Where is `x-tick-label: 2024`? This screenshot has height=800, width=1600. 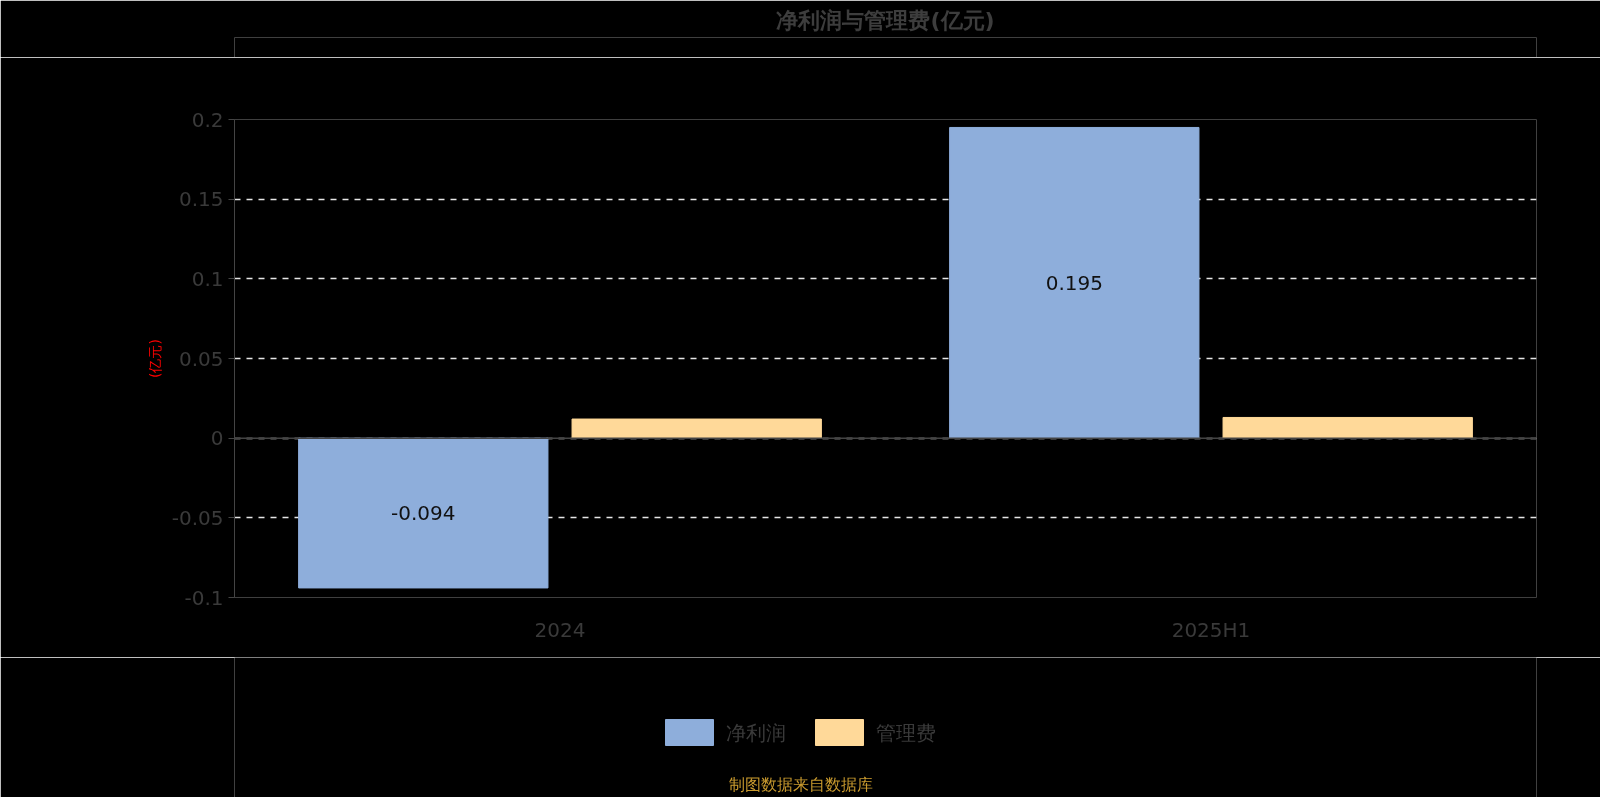
x-tick-label: 2024 is located at coordinates (560, 629).